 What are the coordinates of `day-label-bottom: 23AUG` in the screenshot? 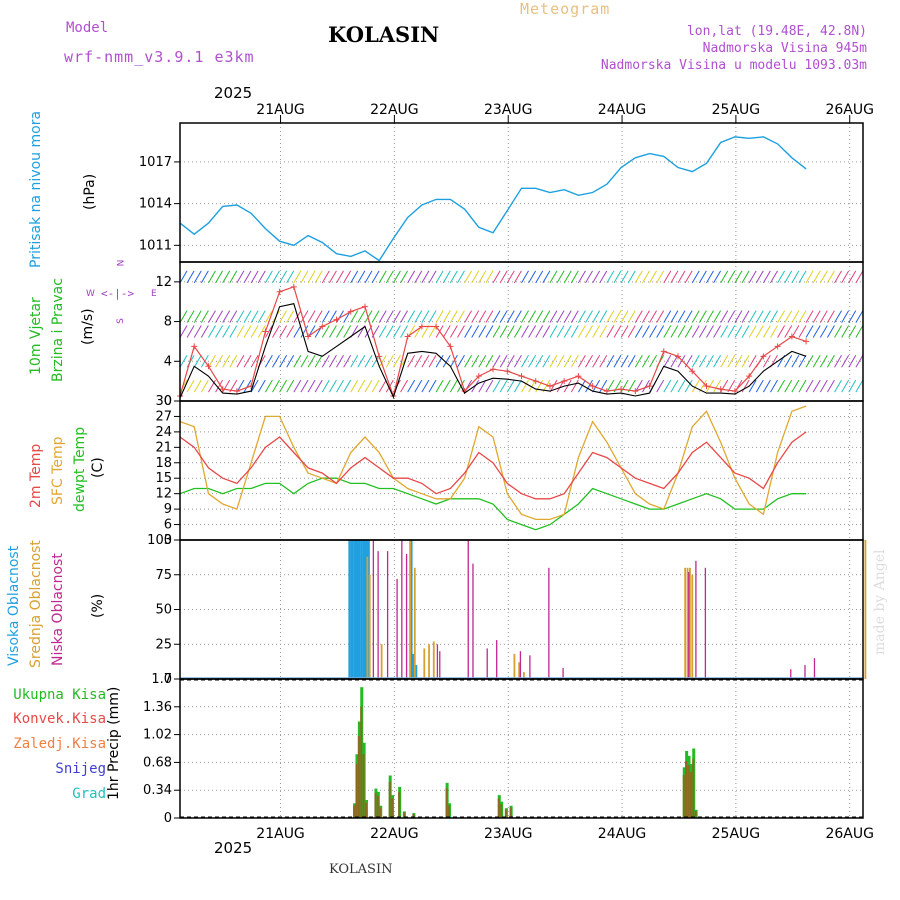 It's located at (508, 834).